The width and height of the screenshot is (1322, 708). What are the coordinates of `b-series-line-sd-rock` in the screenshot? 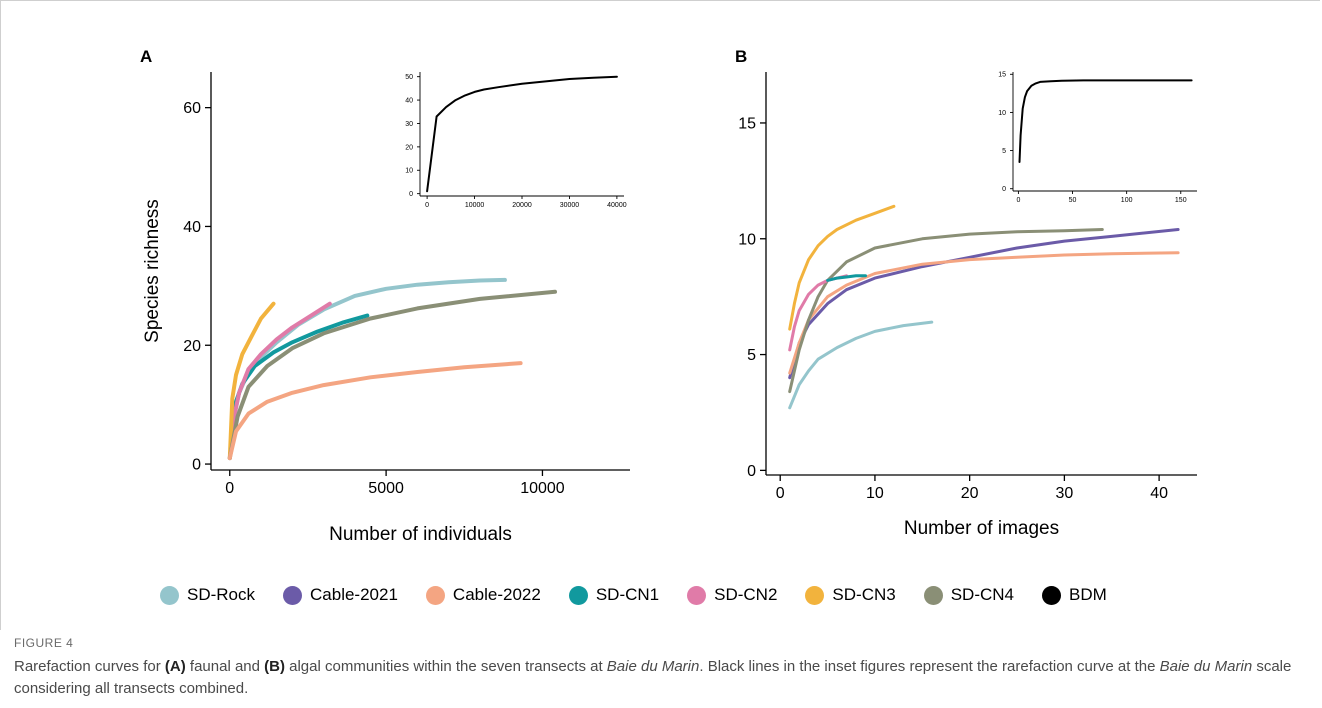 It's located at (861, 365).